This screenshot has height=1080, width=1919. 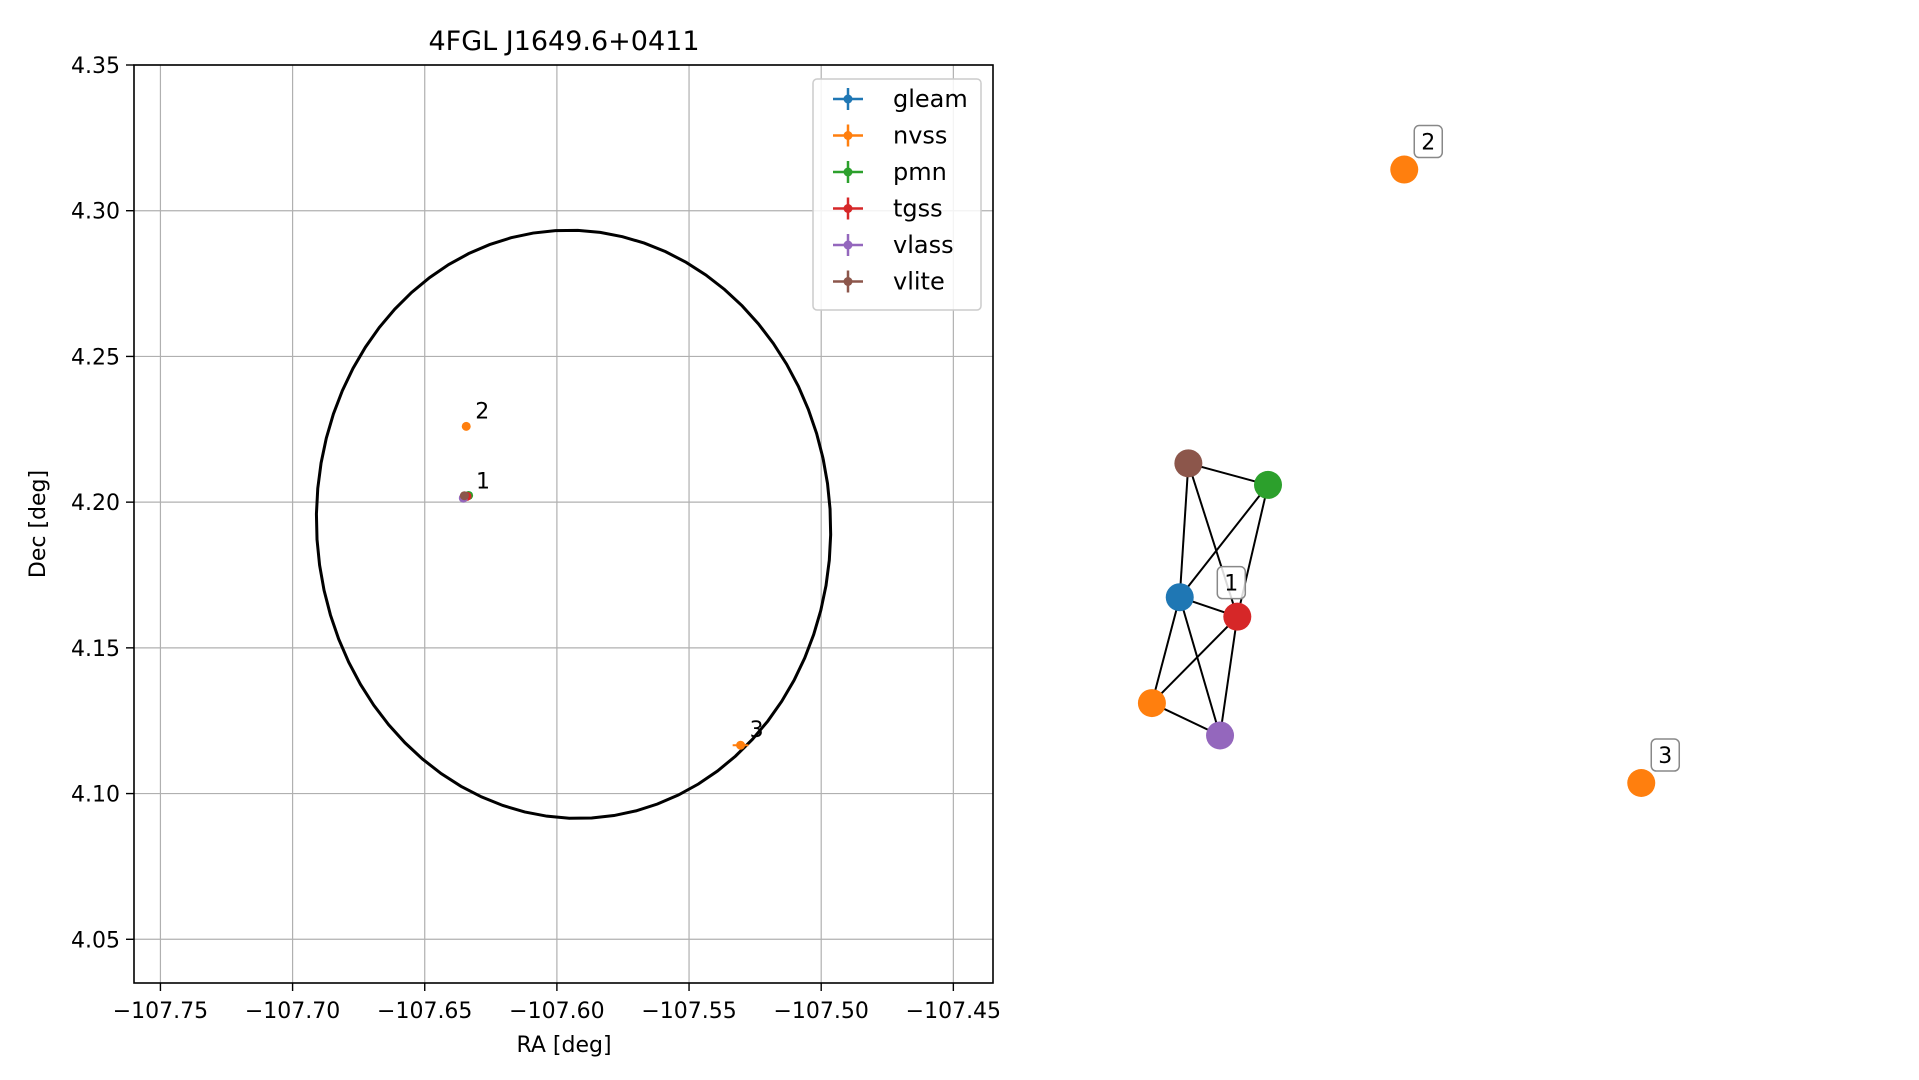 What do you see at coordinates (95, 357) in the screenshot?
I see `y-tick-label: 4.25` at bounding box center [95, 357].